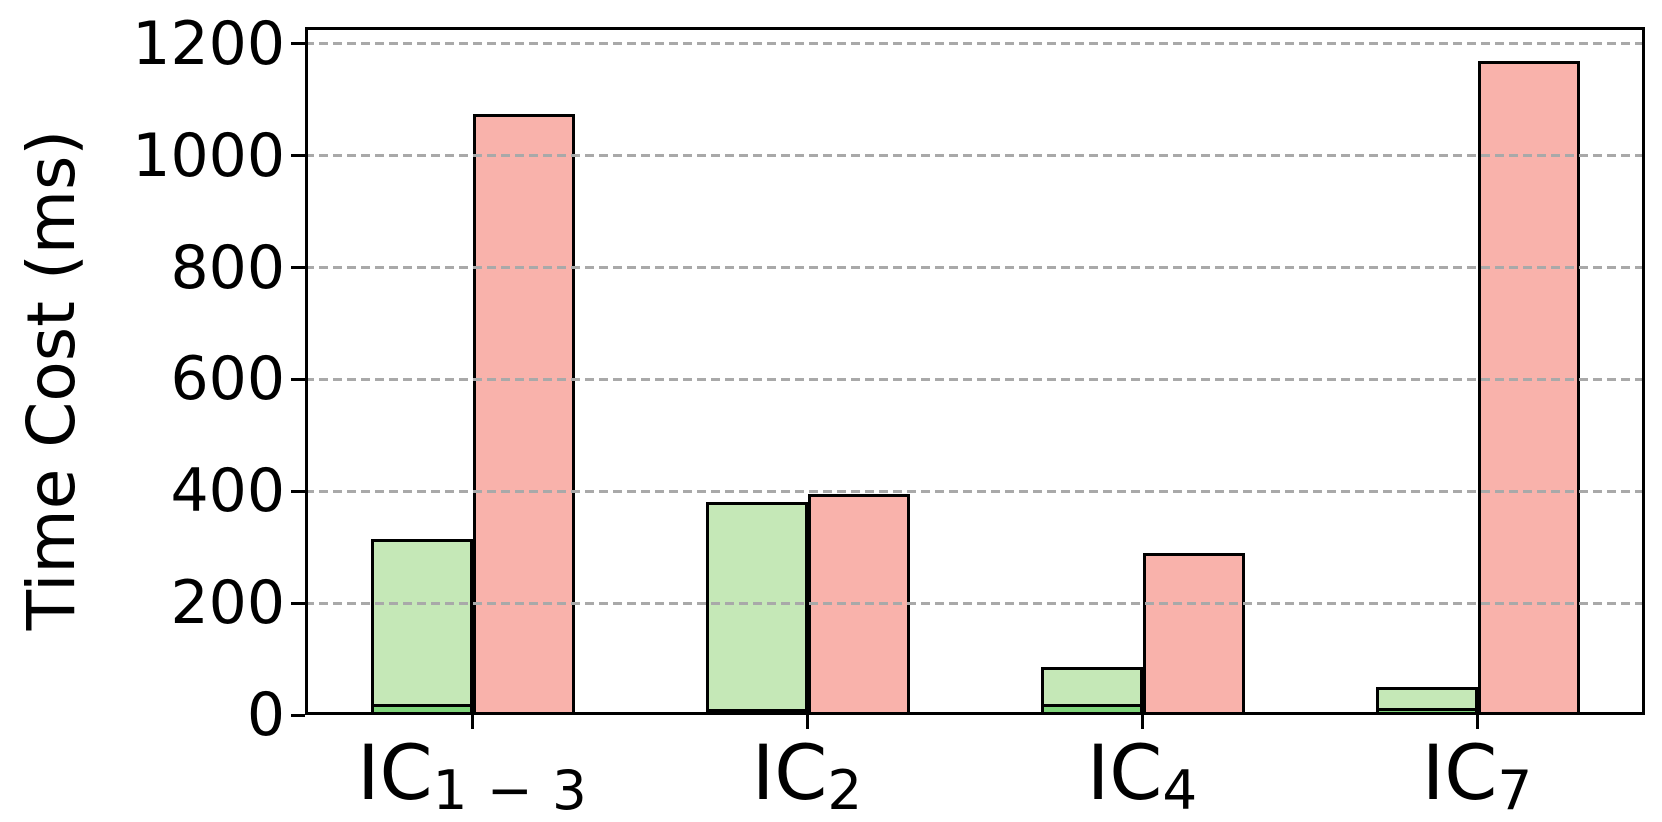  What do you see at coordinates (1528, 388) in the screenshot?
I see `red-bar-IC7` at bounding box center [1528, 388].